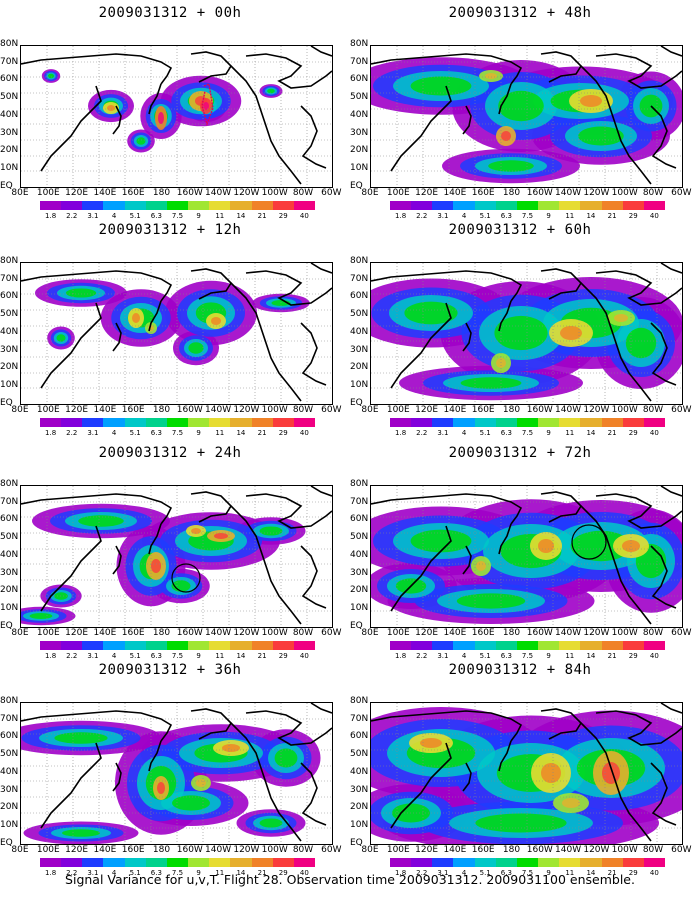 Image resolution: width=700 pixels, height=900 pixels. What do you see at coordinates (178, 429) in the screenshot?
I see `colorbar: 1.8 2.2 3.1 4 5.1 6.3 7.5 9 11 14 21 29 40` at bounding box center [178, 429].